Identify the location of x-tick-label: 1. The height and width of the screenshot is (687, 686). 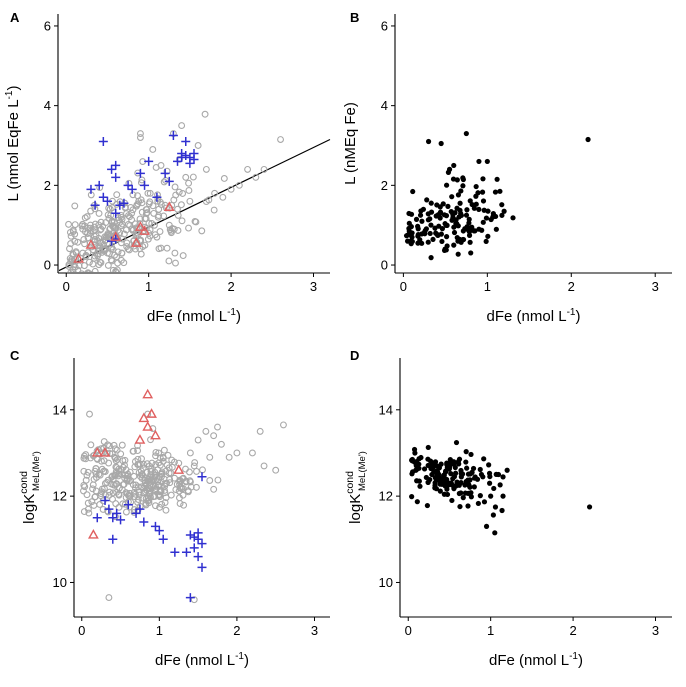
(159, 630).